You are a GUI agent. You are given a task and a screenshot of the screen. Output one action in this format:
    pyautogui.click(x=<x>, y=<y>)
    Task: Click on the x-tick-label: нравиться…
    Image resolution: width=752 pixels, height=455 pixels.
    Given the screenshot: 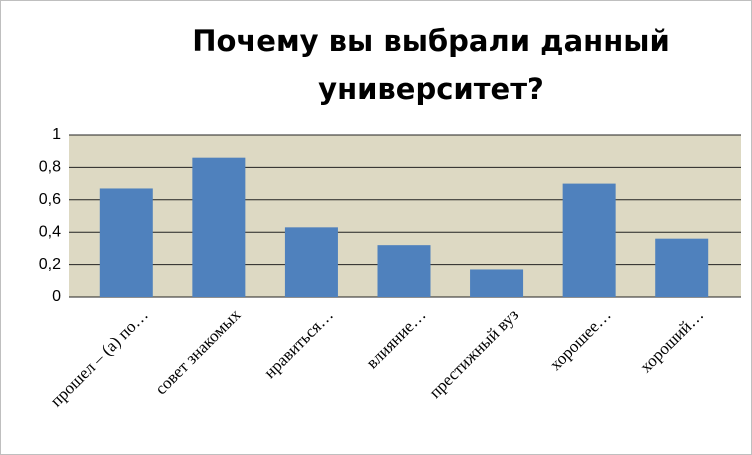 What is the action you would take?
    pyautogui.click(x=298, y=343)
    